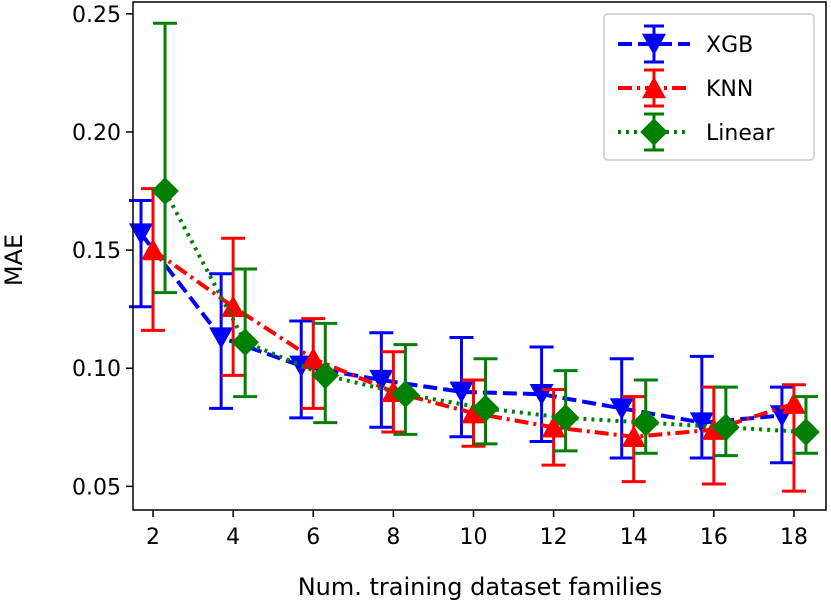  I want to click on x-tick-label: 8, so click(393, 537).